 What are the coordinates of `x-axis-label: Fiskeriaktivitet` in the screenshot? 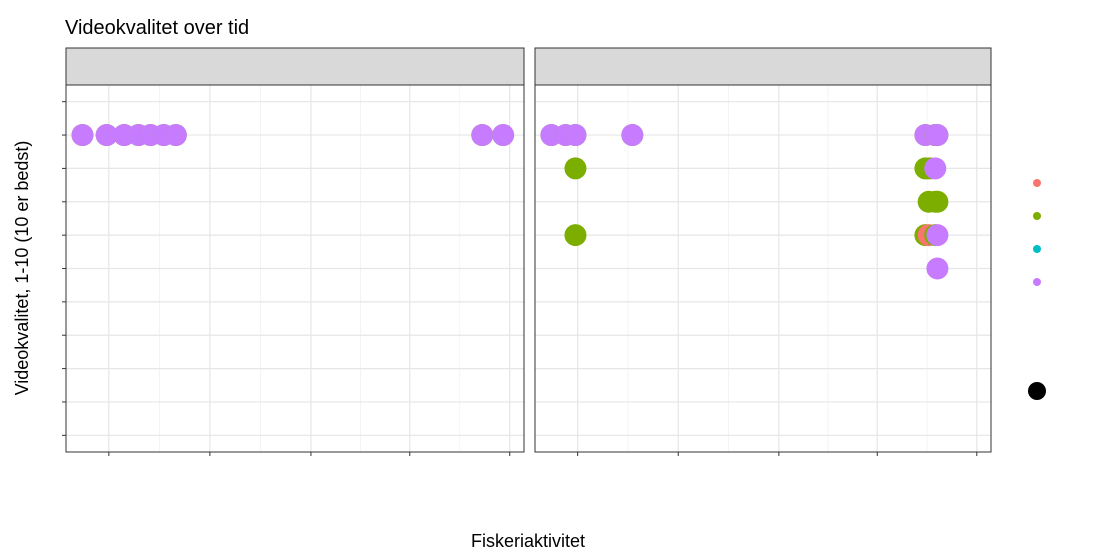 It's located at (528, 540).